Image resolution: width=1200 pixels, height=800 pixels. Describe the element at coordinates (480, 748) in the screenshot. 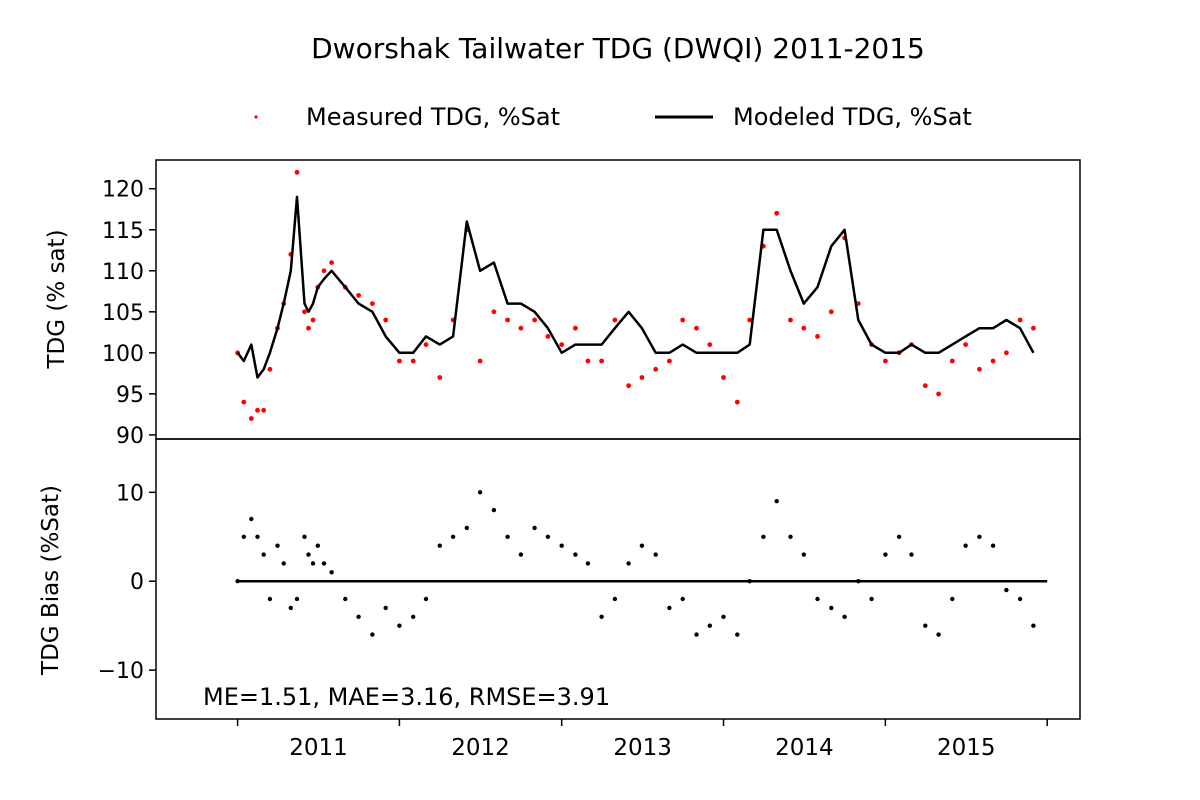

I see `x-tick-label: 2012` at that location.